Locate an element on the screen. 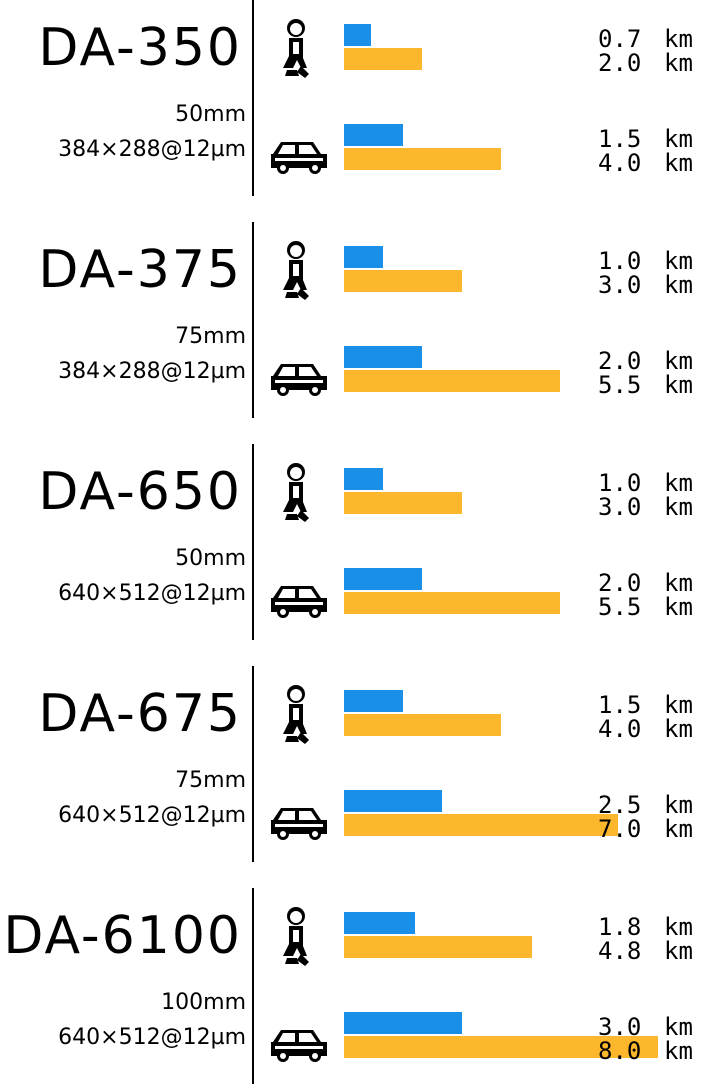  car-range-value: 2.5 is located at coordinates (620, 805).